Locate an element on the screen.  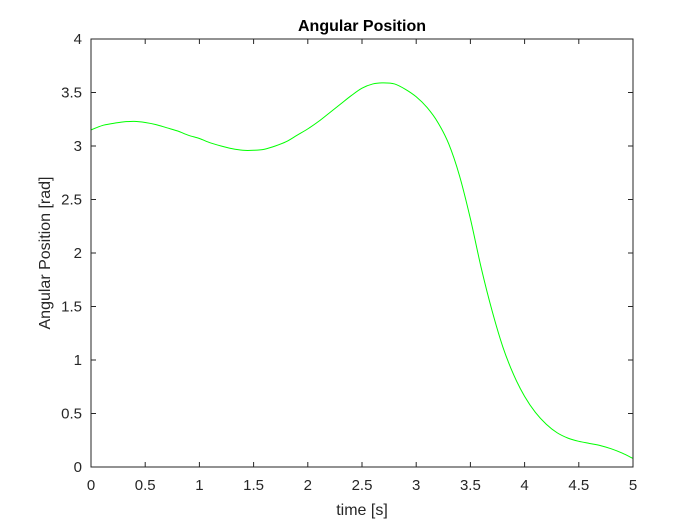
y-tick-label: 4 is located at coordinates (78, 39).